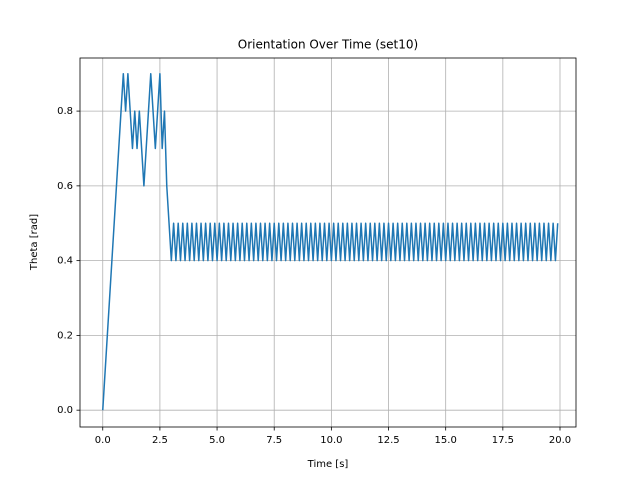 The image size is (640, 480). I want to click on x-tick-label: 20.0, so click(560, 440).